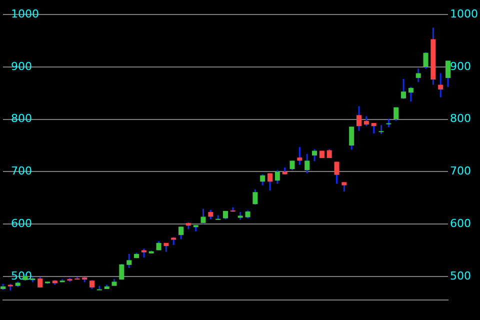 This screenshot has width=480, height=320. What do you see at coordinates (461, 275) in the screenshot?
I see `y2-tick-label: 500` at bounding box center [461, 275].